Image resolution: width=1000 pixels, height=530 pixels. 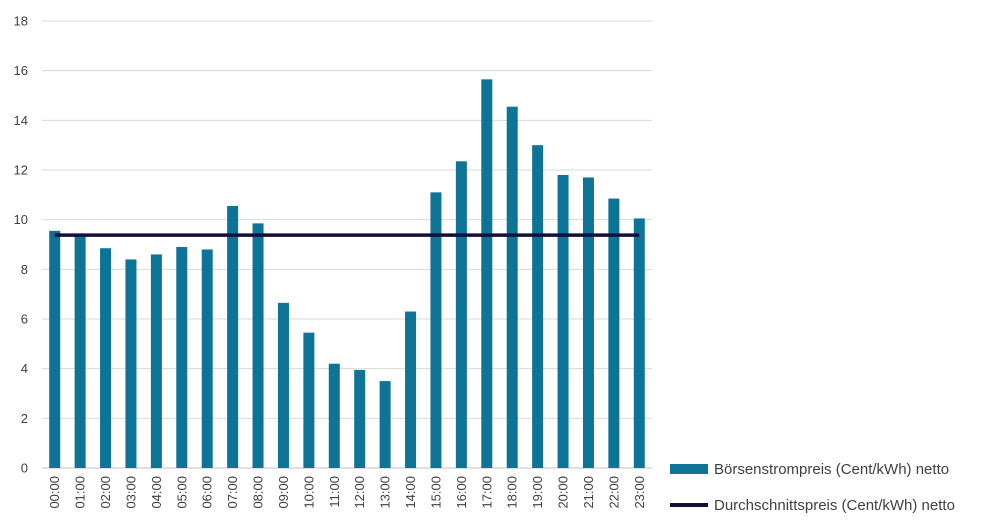 I want to click on legend-item-line: Durchschnittspreis (Cent/kWh) netto, so click(x=830, y=505).